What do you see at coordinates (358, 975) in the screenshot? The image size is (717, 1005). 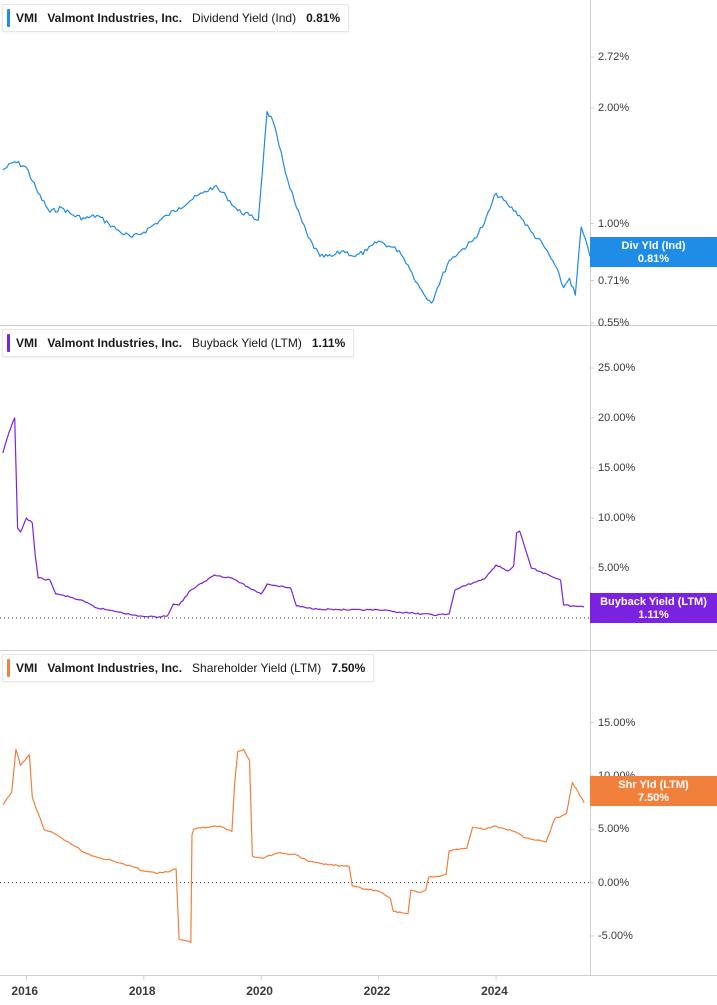 I see `x-axis-line` at bounding box center [358, 975].